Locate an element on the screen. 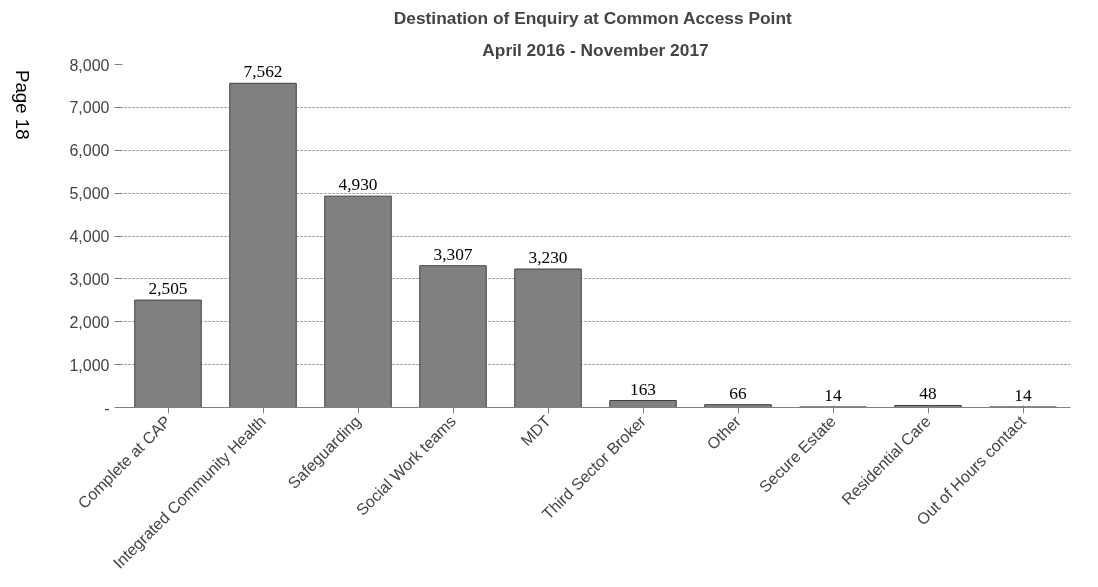 The width and height of the screenshot is (1098, 587). y-tick-label: 4,000 is located at coordinates (89, 236).